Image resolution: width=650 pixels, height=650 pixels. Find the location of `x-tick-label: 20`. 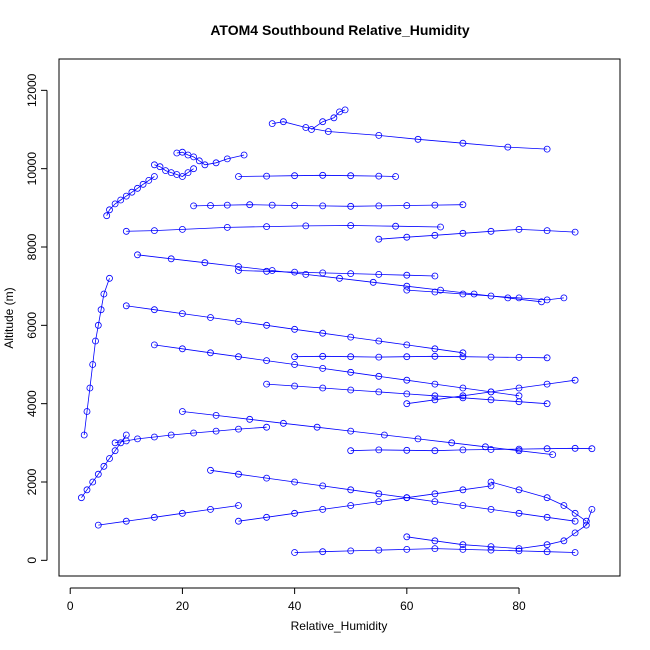

x-tick-label: 20 is located at coordinates (183, 606).